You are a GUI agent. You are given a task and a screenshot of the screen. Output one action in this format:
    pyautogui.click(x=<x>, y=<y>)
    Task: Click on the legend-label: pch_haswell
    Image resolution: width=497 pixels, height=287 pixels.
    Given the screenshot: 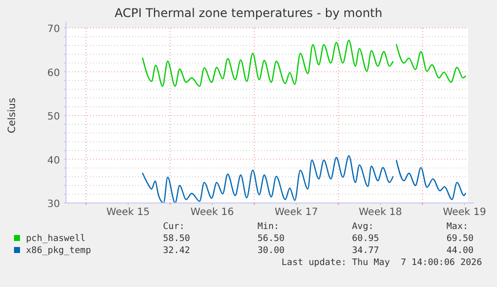 What is the action you would take?
    pyautogui.click(x=56, y=239)
    